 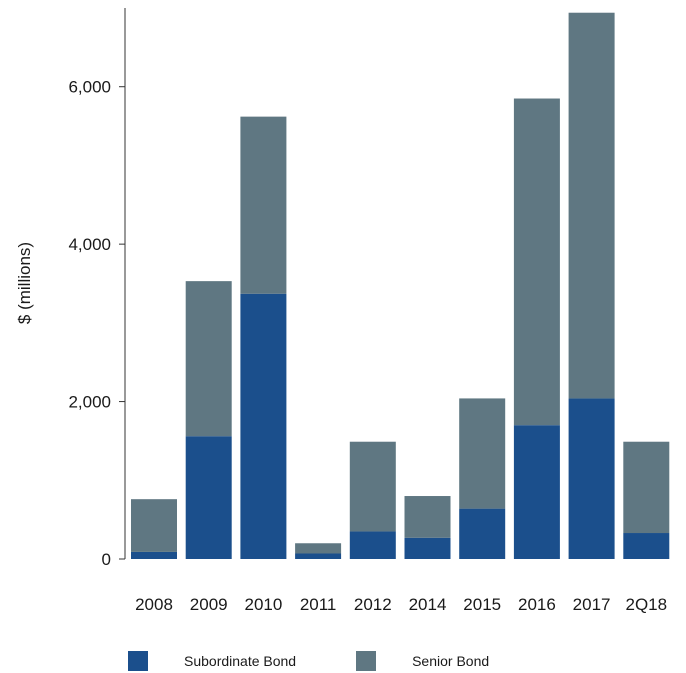 What do you see at coordinates (401, 604) in the screenshot?
I see `x-ticks-group: 2008 2009 2010 2011 2012 2014 2015 2016 2017 2Q18` at bounding box center [401, 604].